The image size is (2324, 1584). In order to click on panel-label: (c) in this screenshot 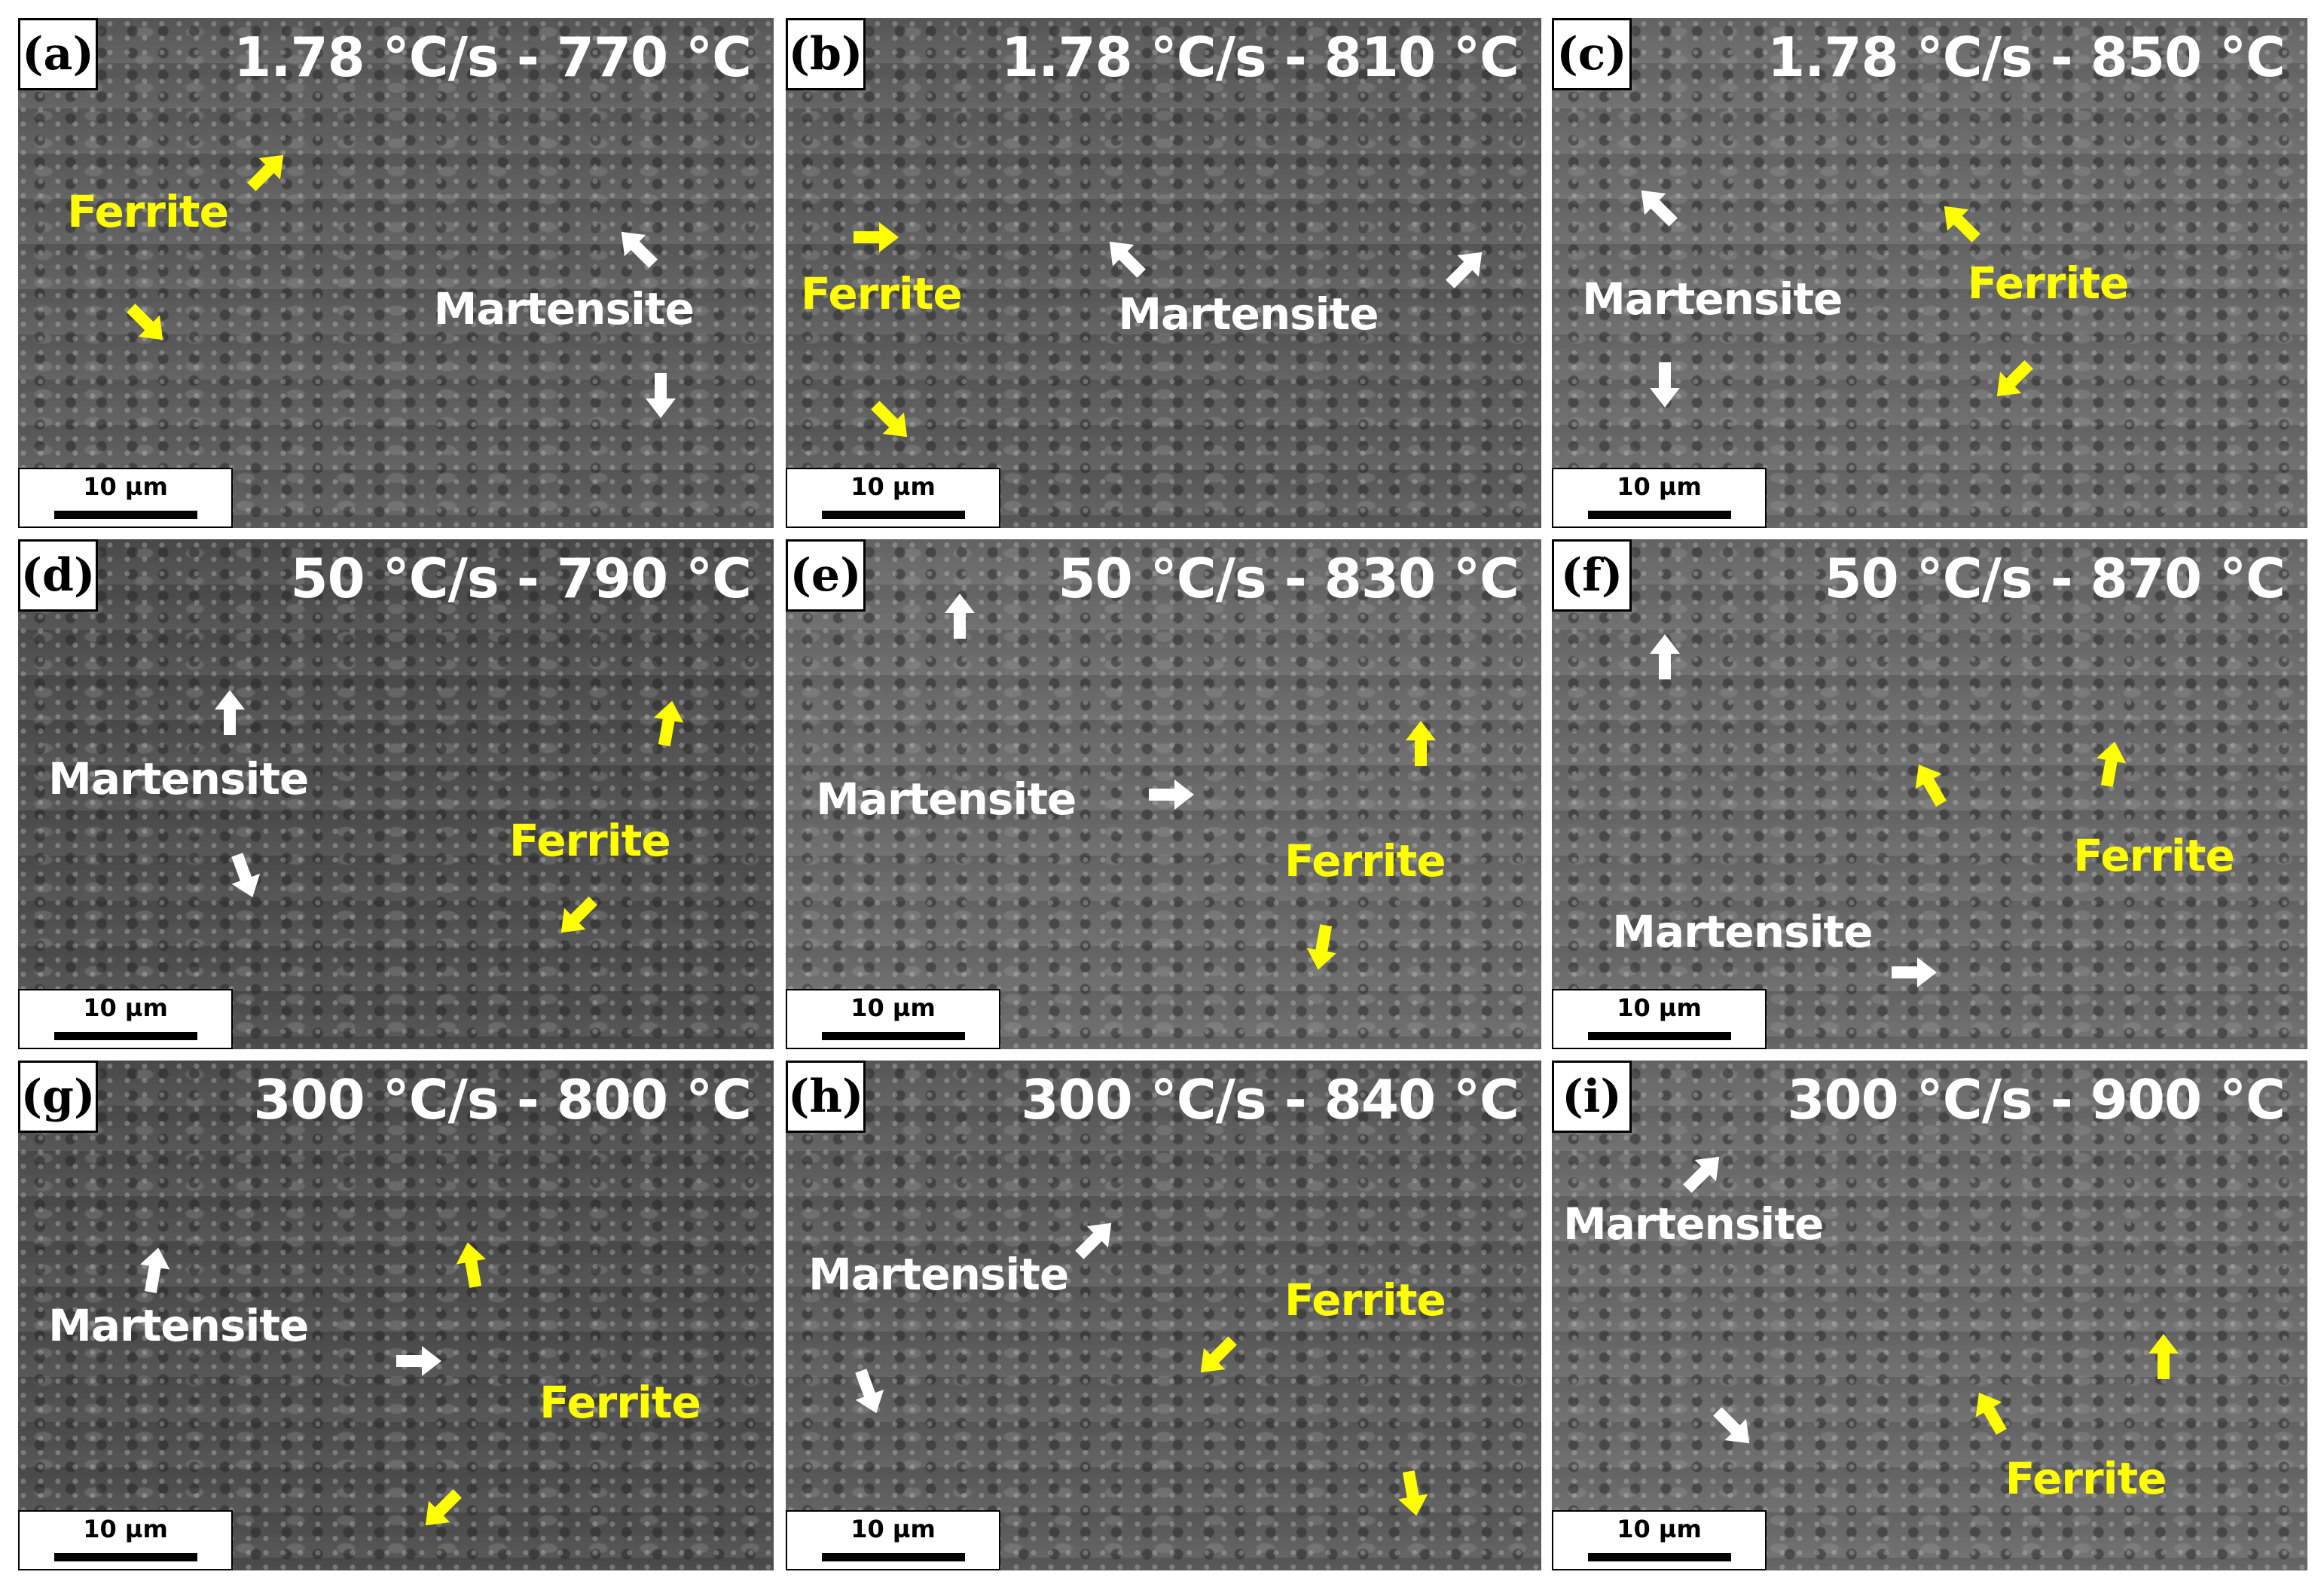, I will do `click(1592, 54)`.